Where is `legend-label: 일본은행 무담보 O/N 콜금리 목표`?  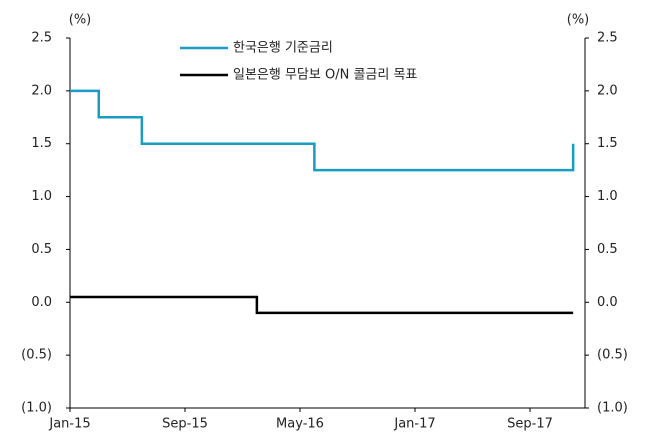 legend-label: 일본은행 무담보 O/N 콜금리 목표 is located at coordinates (325, 75).